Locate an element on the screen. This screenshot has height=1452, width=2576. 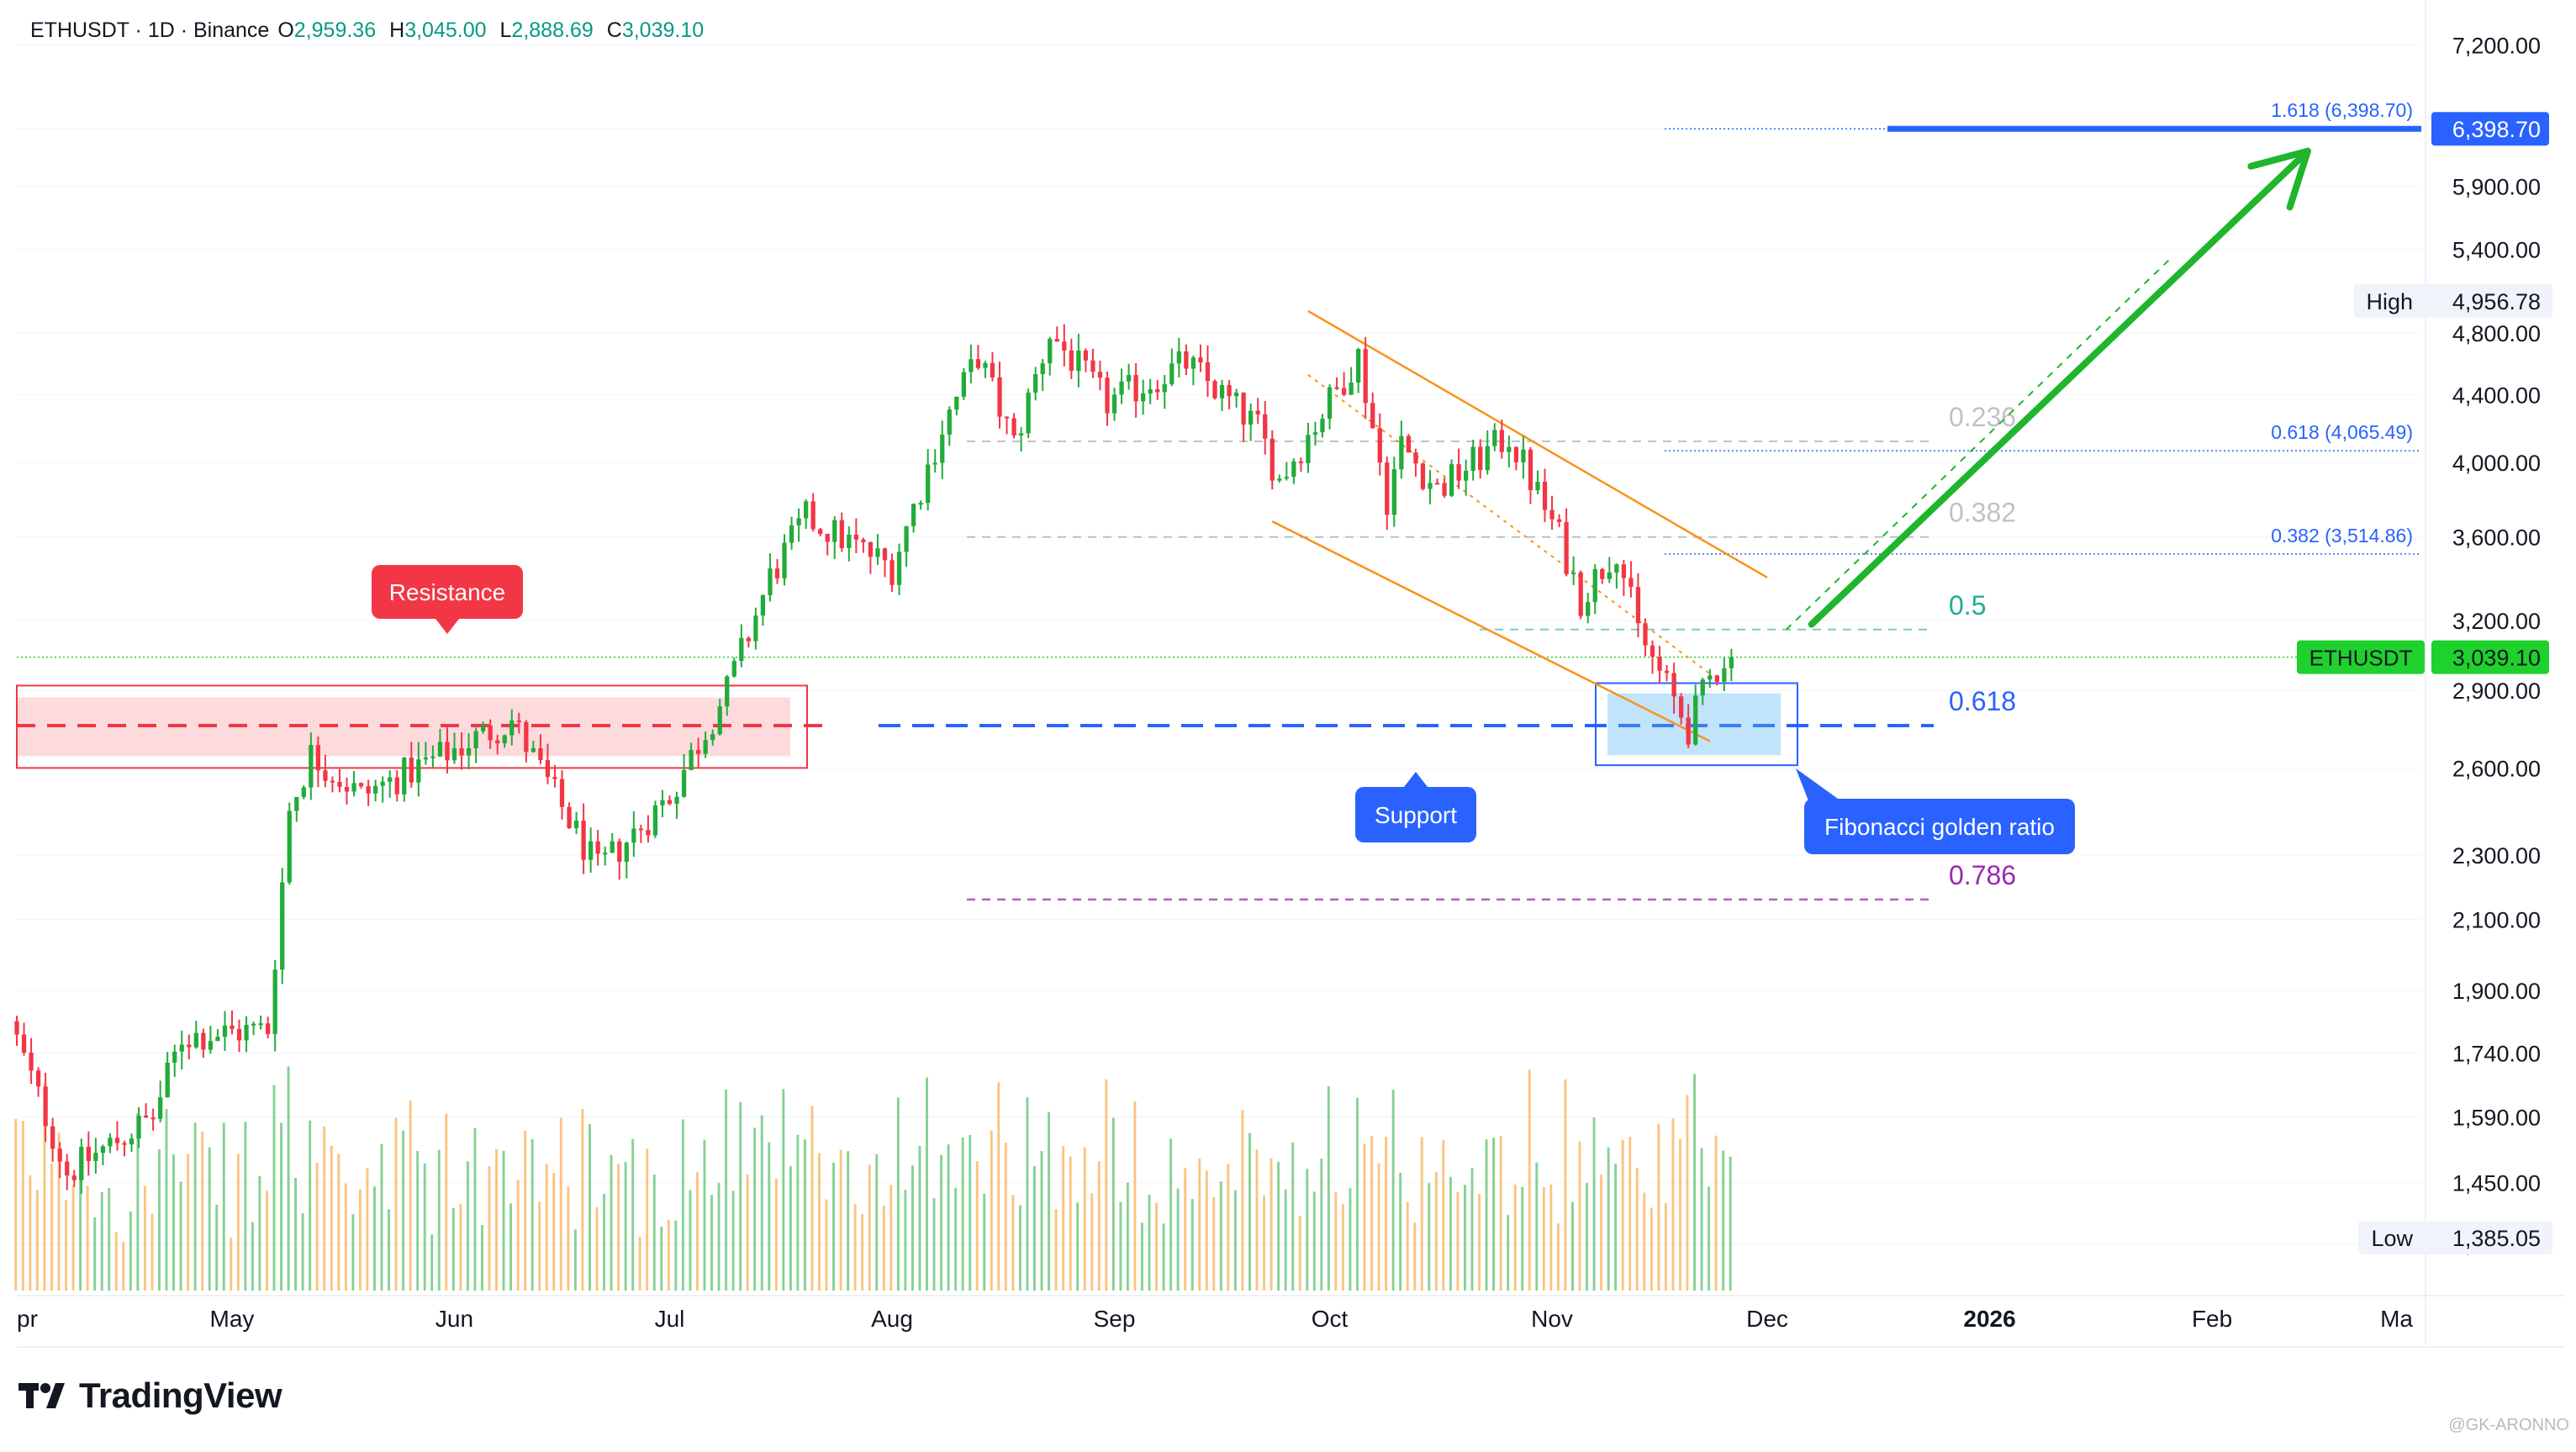
x-tick-label: Feb is located at coordinates (2212, 1319).